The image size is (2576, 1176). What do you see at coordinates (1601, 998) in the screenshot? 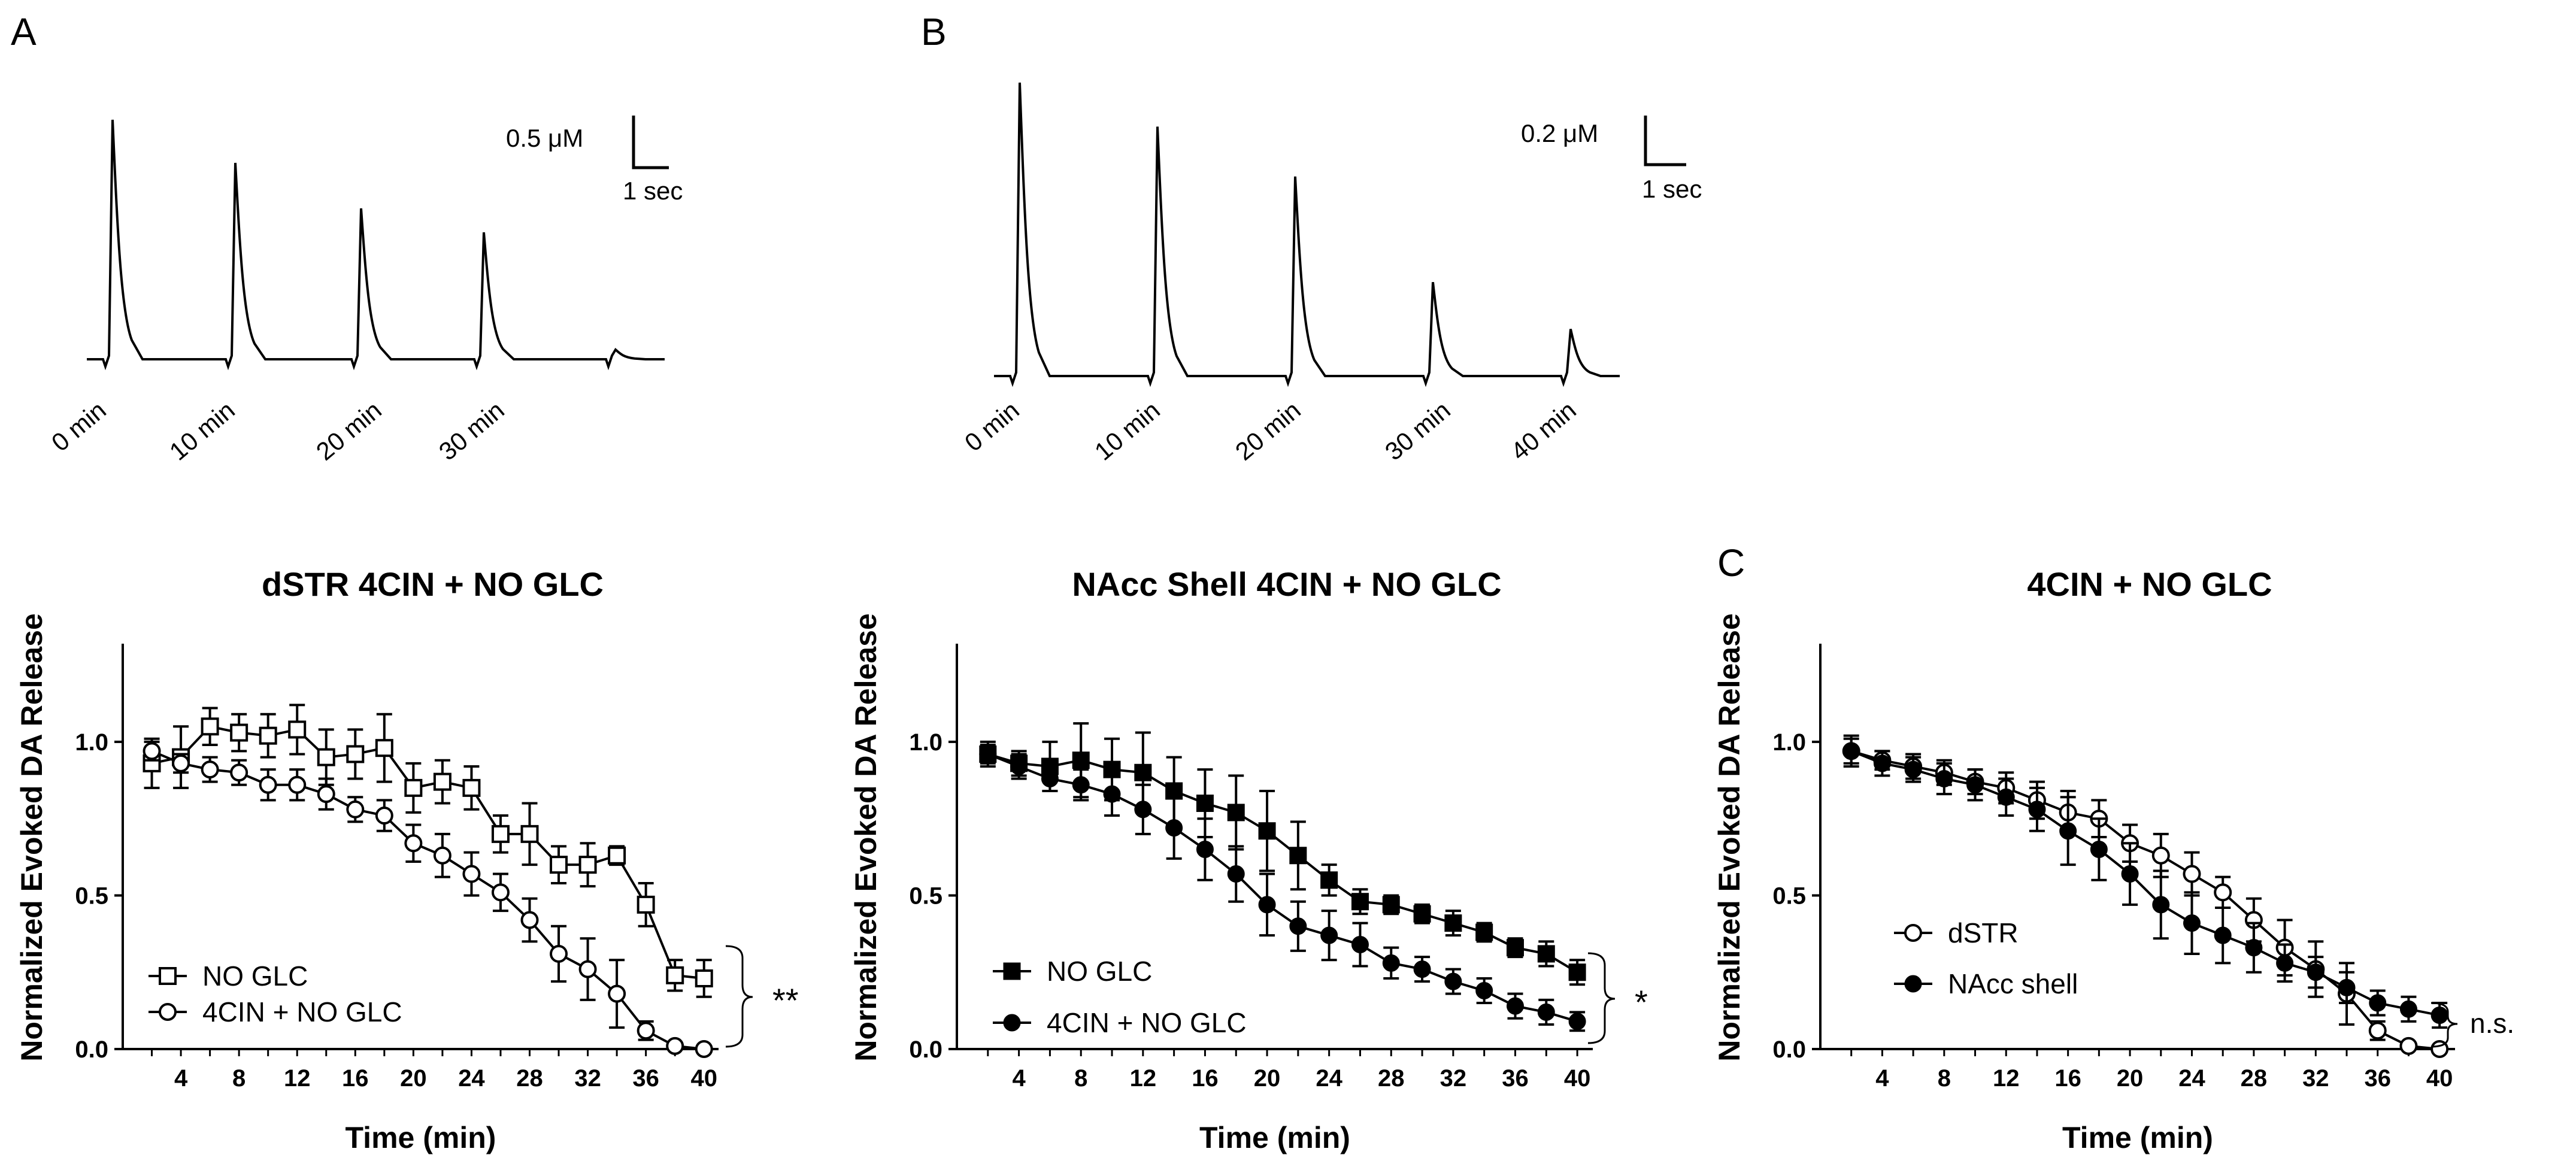
I see `sig-bracket-b-line` at bounding box center [1601, 998].